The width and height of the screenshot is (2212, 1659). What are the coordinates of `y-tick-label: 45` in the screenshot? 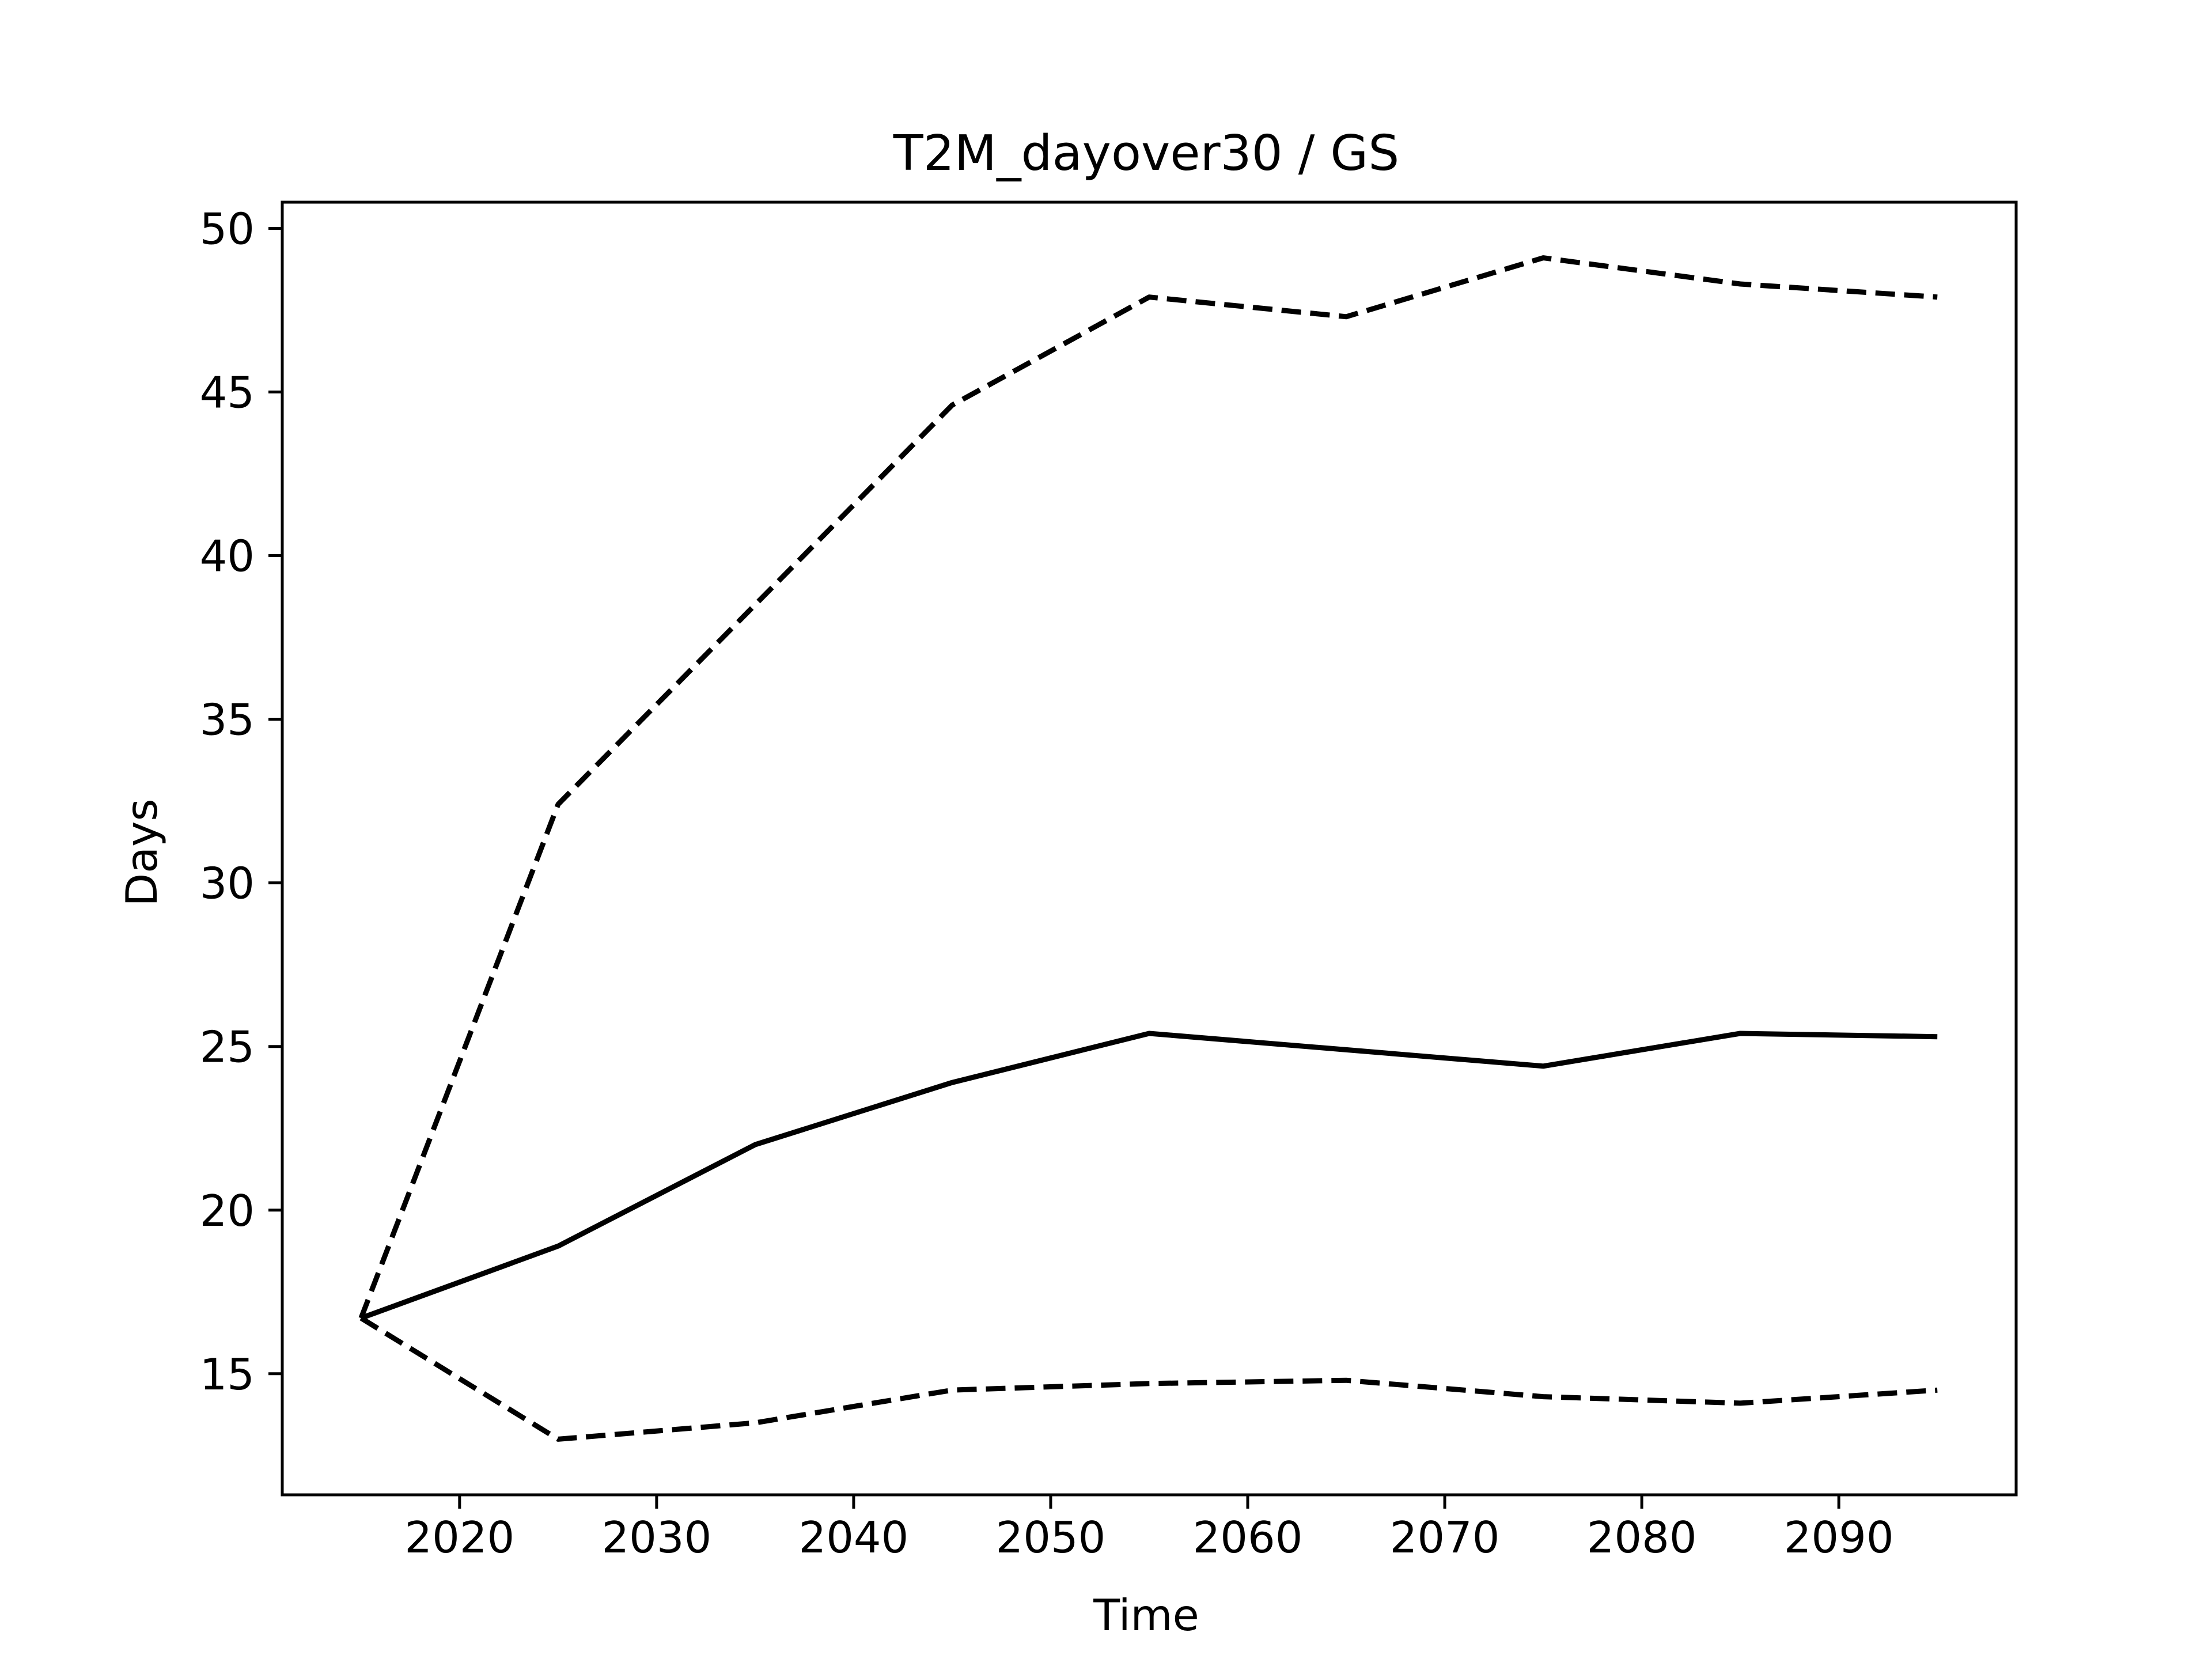 It's located at (227, 392).